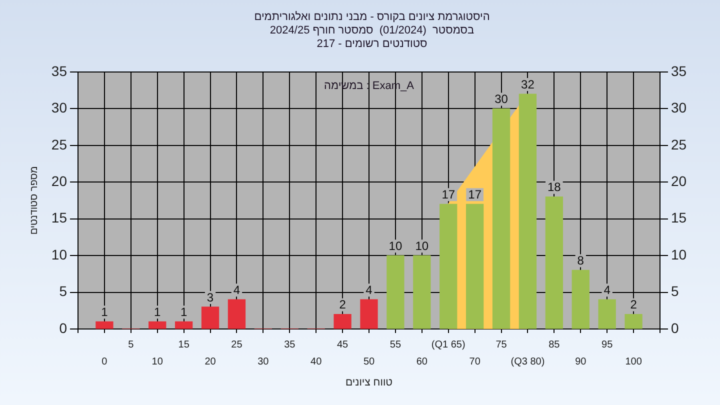  Describe the element at coordinates (679, 254) in the screenshot. I see `y2-tick-label: 10` at that location.